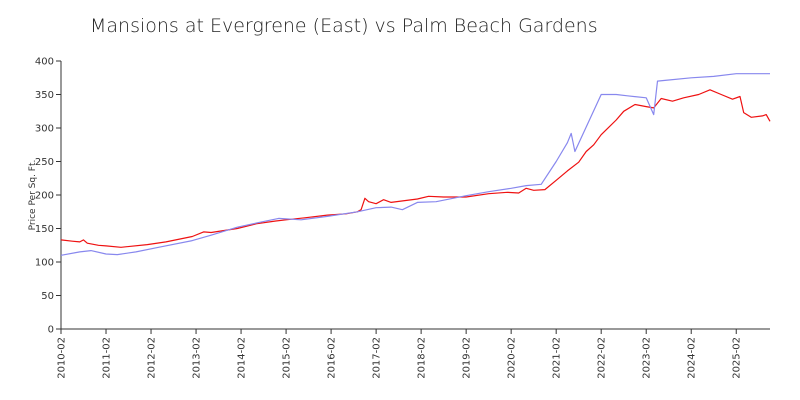  I want to click on x-tick-label: 2011-02, so click(107, 358).